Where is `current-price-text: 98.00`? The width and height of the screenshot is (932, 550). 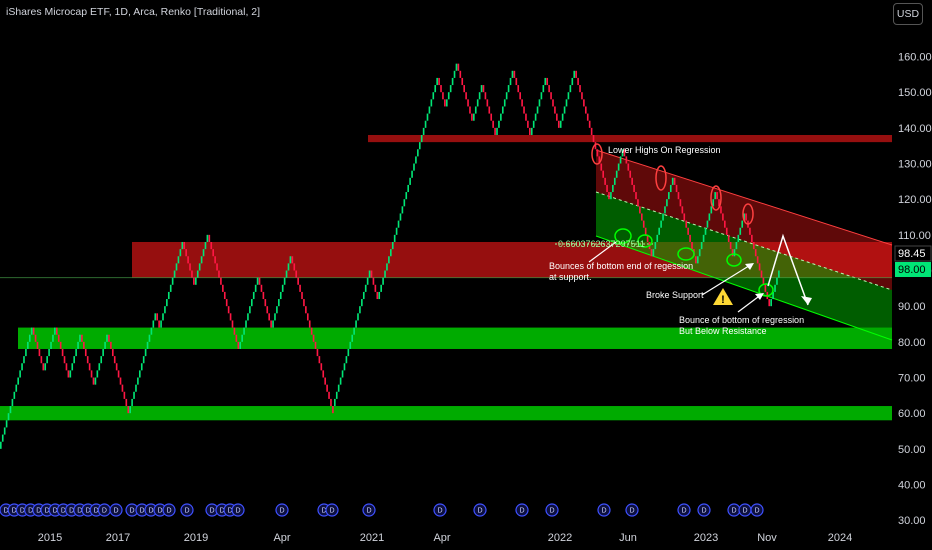 current-price-text: 98.00 is located at coordinates (912, 270).